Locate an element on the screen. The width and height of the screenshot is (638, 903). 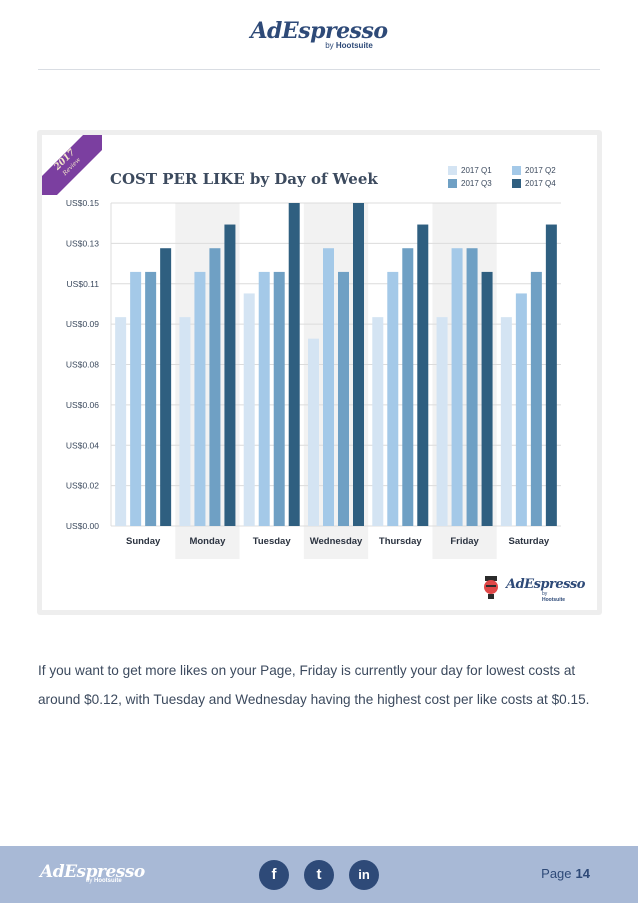
header-logo: AdEspresso by Hootsuite is located at coordinates (319, 34).